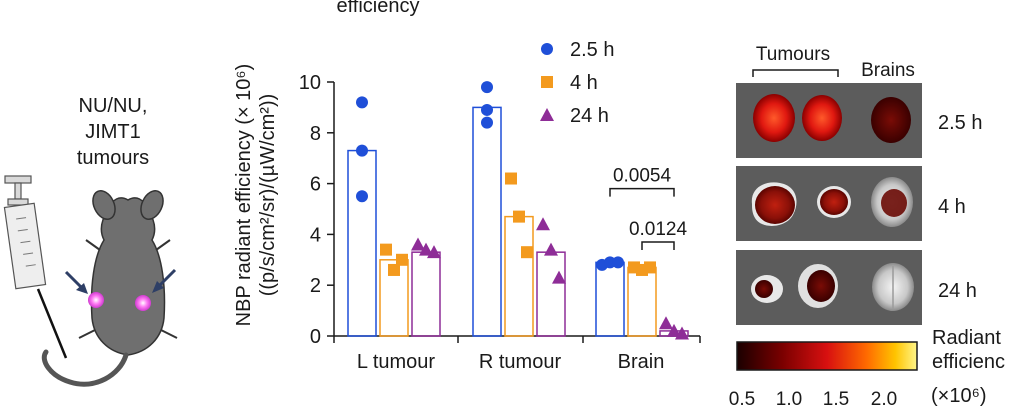  Describe the element at coordinates (310, 83) in the screenshot. I see `y-tick-label-10: 10` at that location.